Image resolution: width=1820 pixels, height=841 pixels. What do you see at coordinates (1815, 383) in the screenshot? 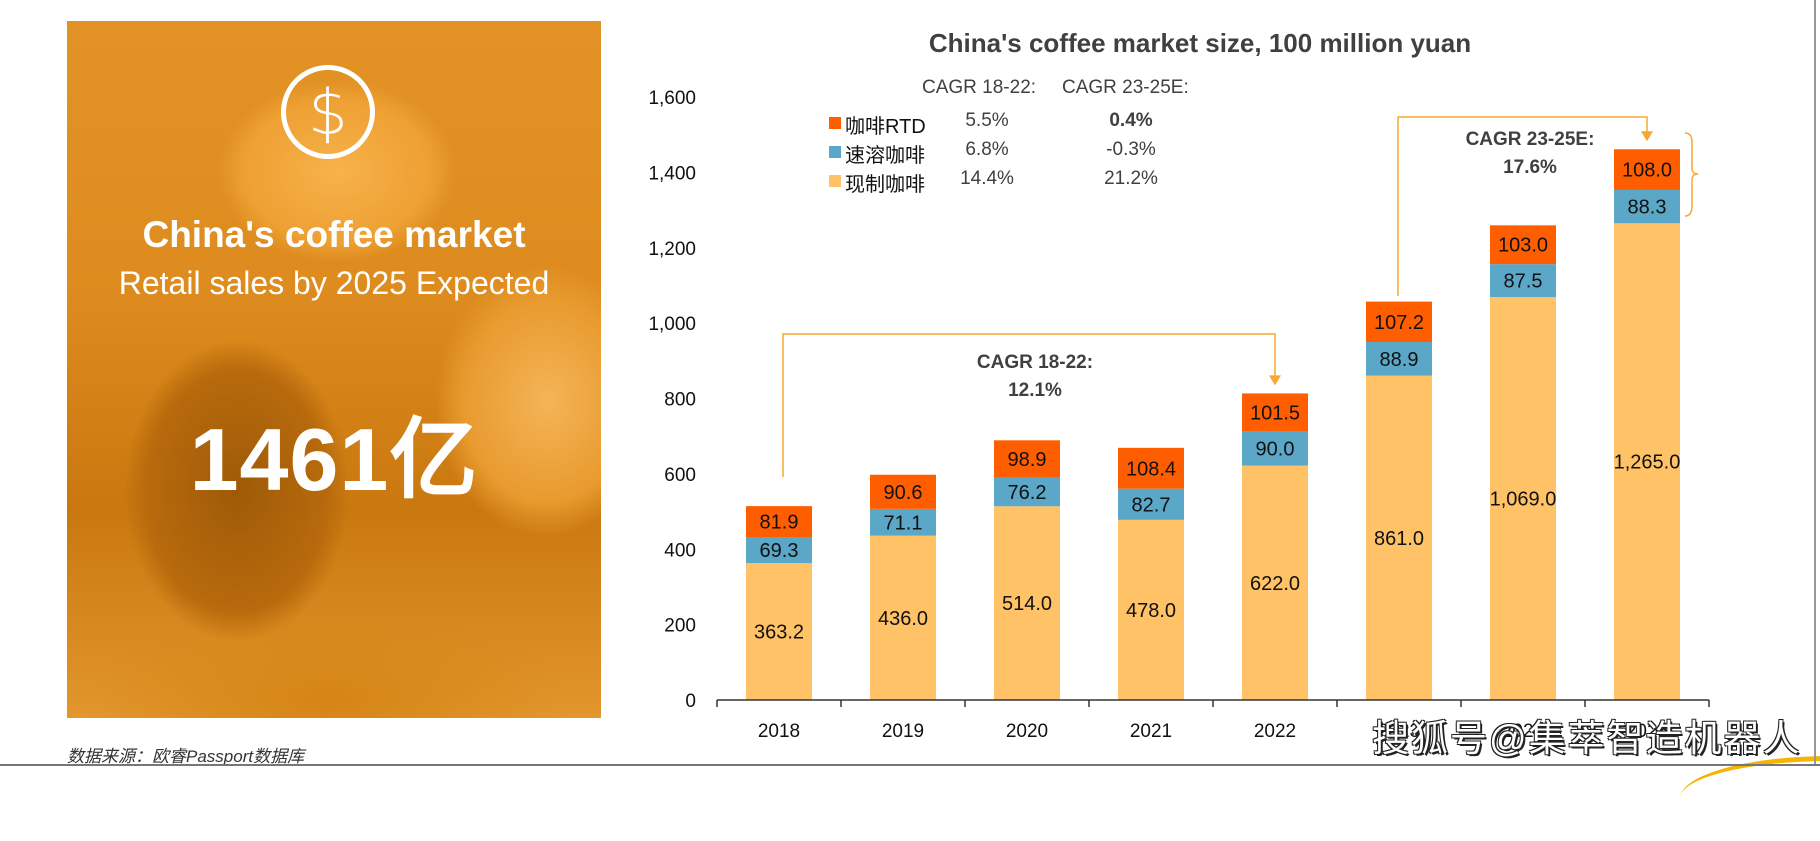
I see `frame-border-right` at bounding box center [1815, 383].